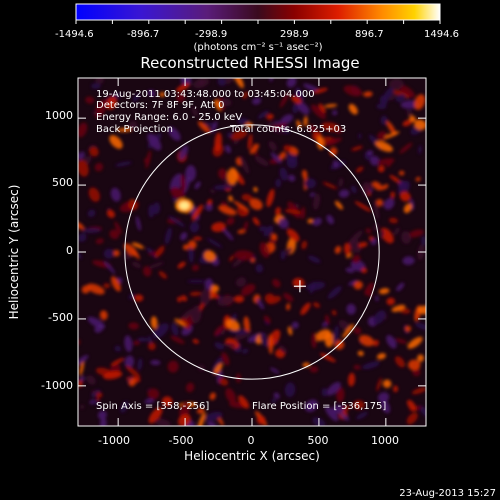 The height and width of the screenshot is (500, 500). Describe the element at coordinates (211, 34) in the screenshot. I see `colorbar-tick-label: -298.9` at that location.